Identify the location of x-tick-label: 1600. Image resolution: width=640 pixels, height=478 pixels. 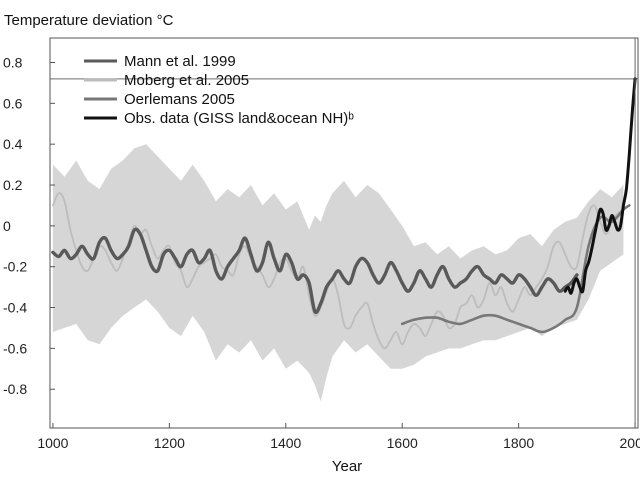
(402, 443).